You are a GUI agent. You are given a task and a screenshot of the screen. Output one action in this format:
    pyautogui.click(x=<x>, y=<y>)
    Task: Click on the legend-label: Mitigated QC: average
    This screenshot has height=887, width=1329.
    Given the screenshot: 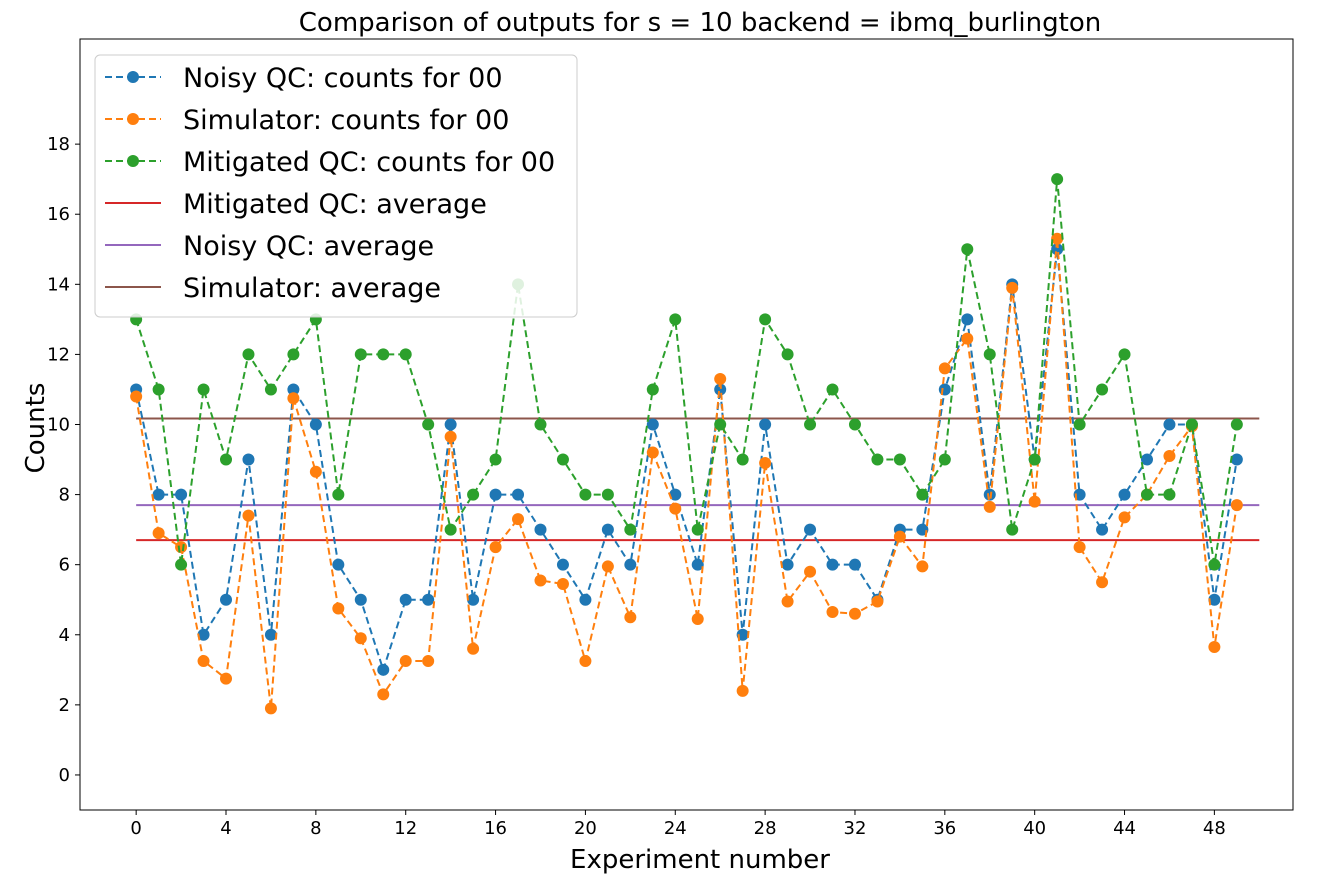 What is the action you would take?
    pyautogui.click(x=335, y=204)
    